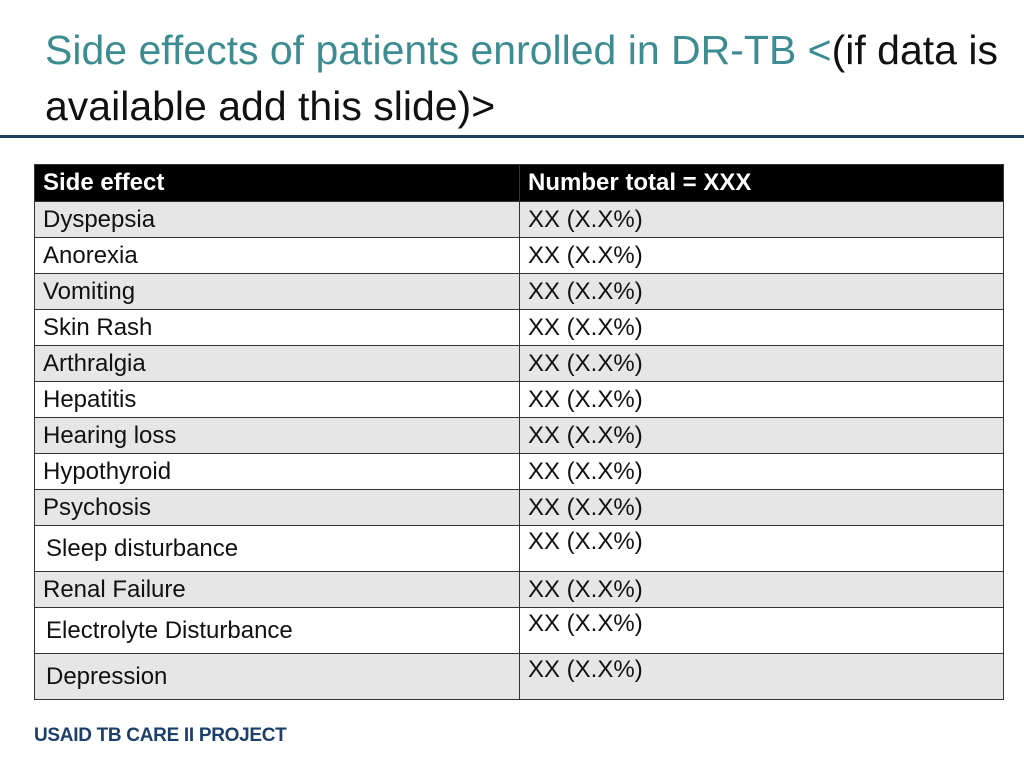 Image resolution: width=1024 pixels, height=768 pixels. I want to click on table-row: Dyspepsia XX (X.X%), so click(519, 219).